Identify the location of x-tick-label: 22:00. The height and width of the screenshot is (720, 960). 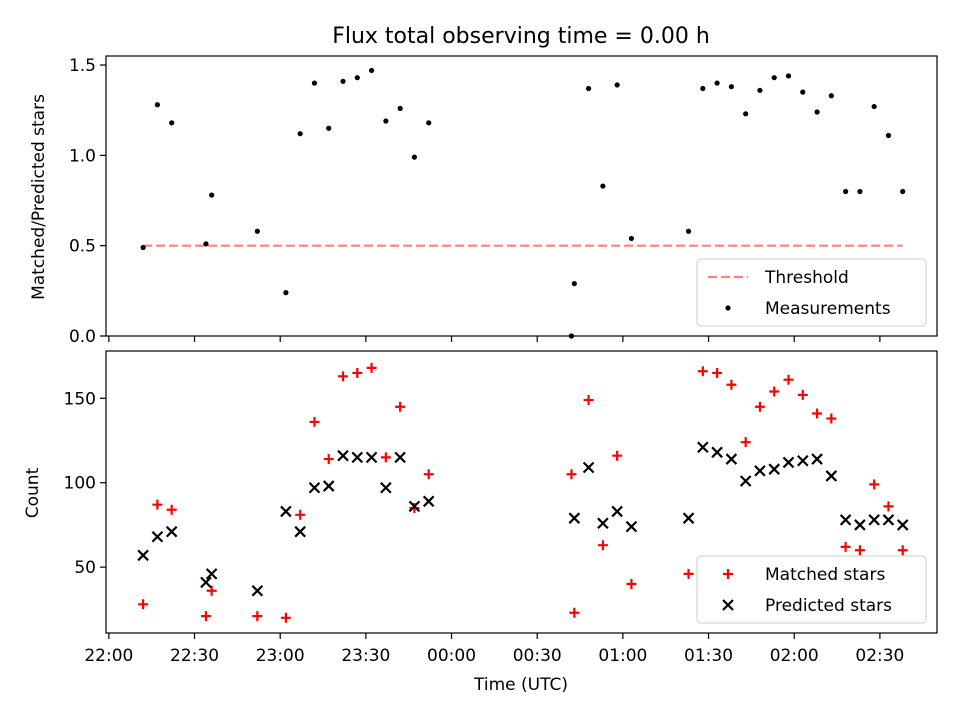
(108, 656).